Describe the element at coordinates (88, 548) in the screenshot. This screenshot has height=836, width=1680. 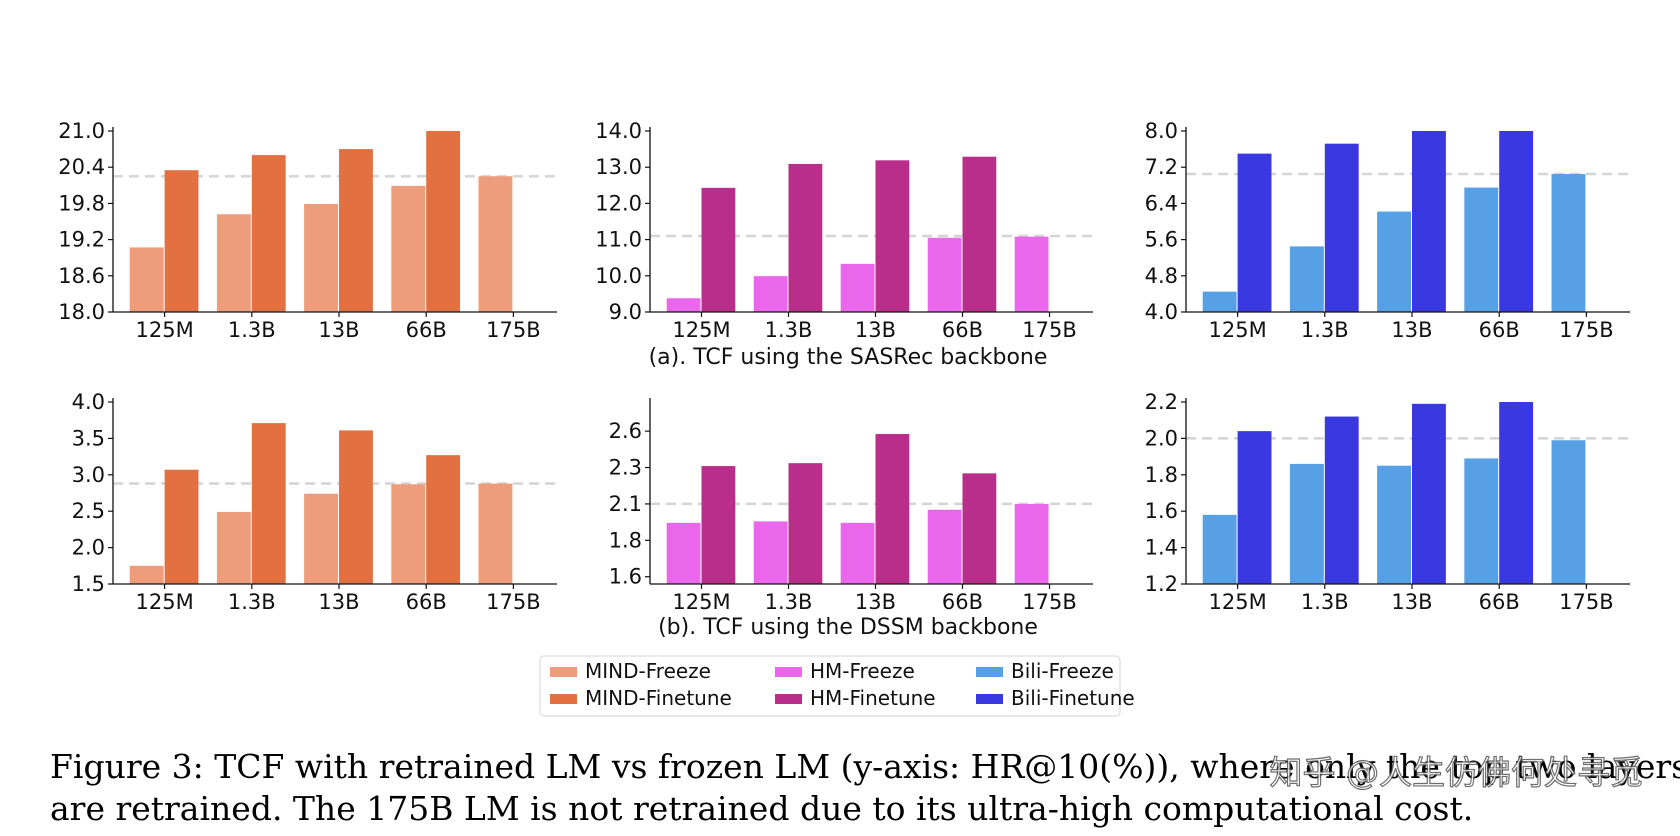
I see `y-tick-label: 2.0` at that location.